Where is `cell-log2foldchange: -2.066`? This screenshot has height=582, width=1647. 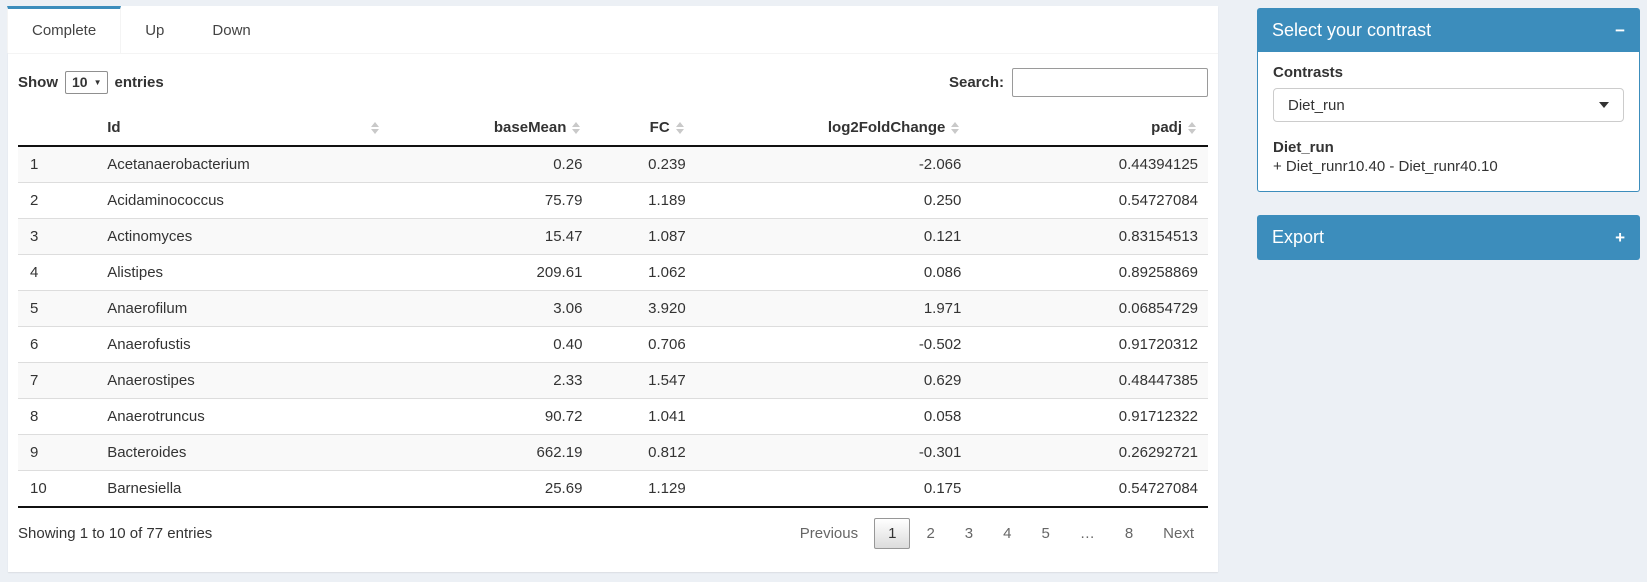 cell-log2foldchange: -2.066 is located at coordinates (940, 164).